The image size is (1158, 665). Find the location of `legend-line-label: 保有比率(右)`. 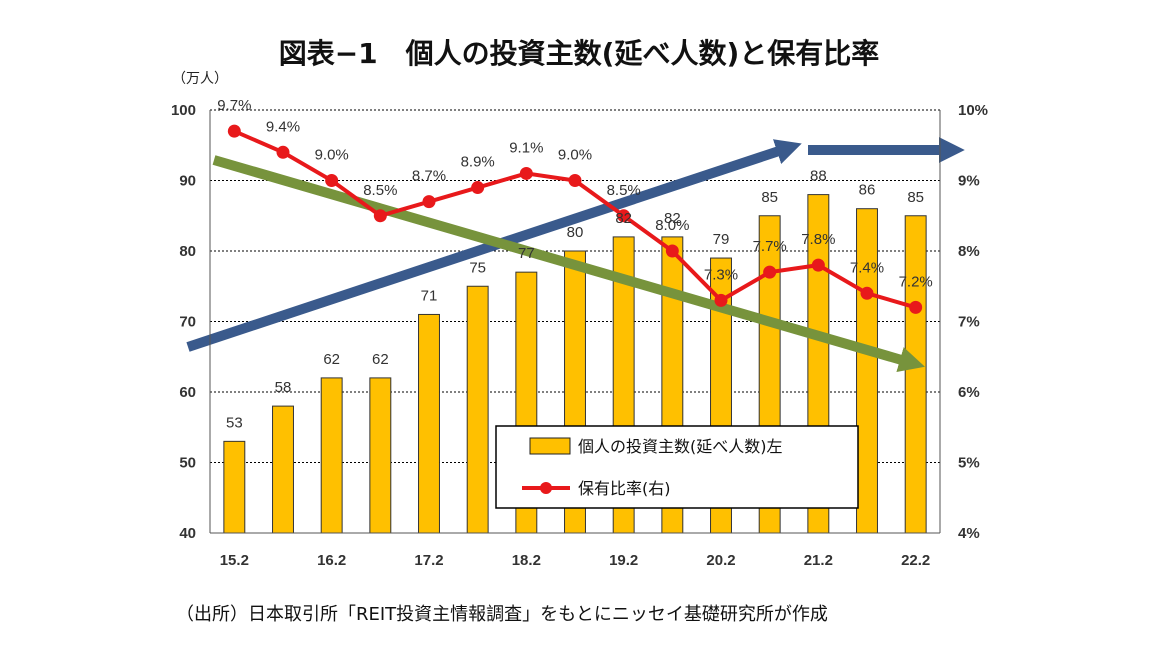

legend-line-label: 保有比率(右) is located at coordinates (624, 488).